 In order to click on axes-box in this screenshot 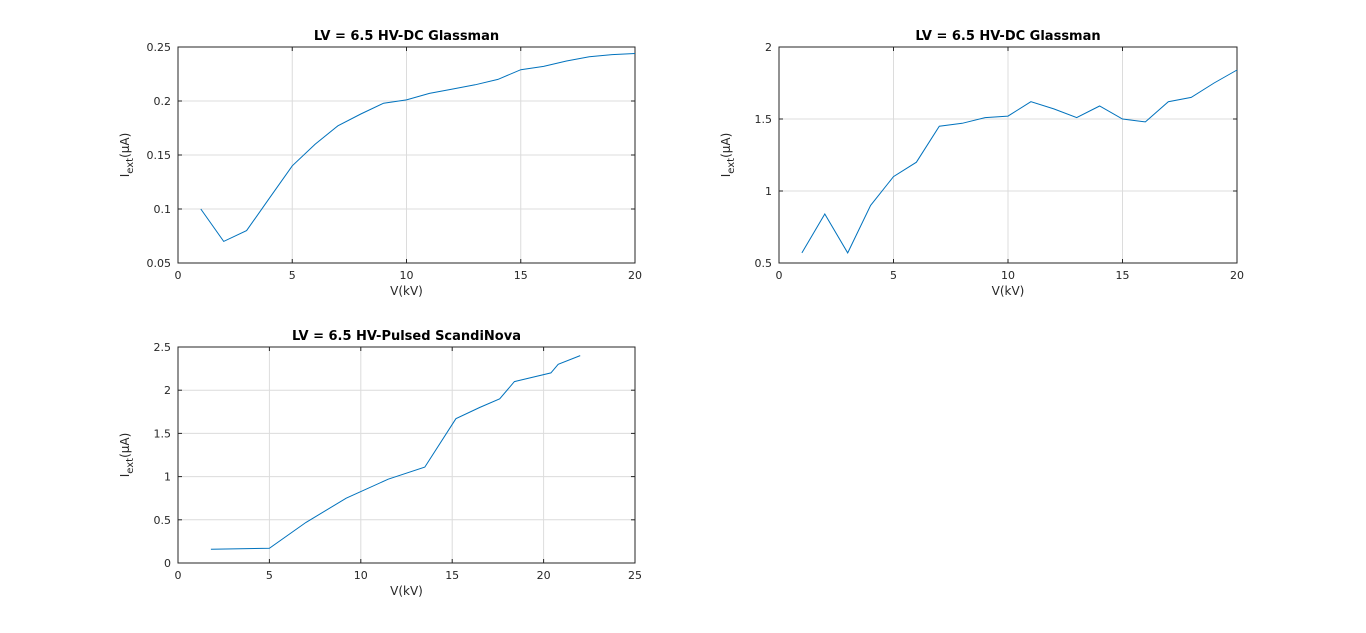, I will do `click(406, 455)`.